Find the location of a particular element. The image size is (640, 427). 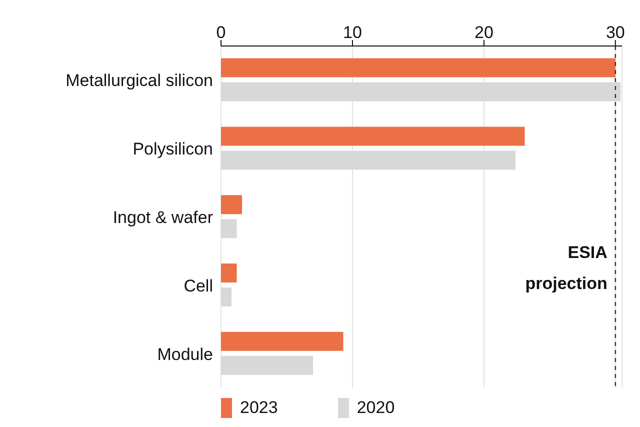

legend-label: 2020 is located at coordinates (375, 408).